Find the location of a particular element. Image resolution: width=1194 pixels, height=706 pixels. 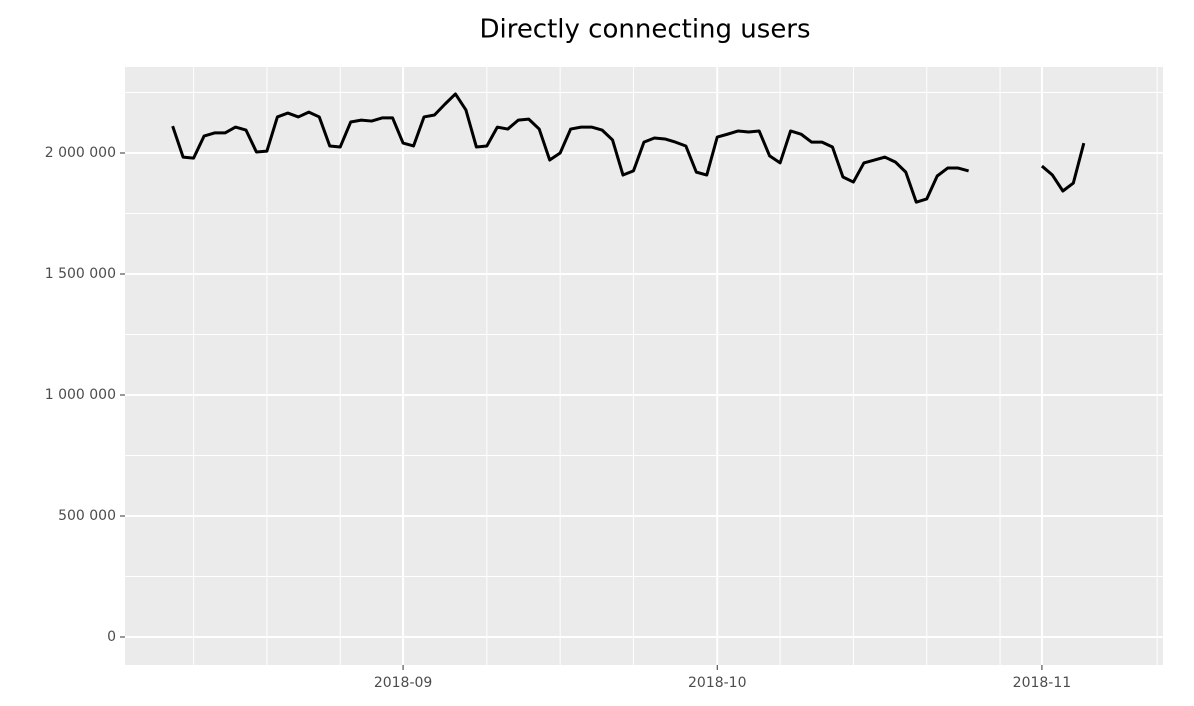

y-tick-label: 1 500 000 is located at coordinates (80, 274).